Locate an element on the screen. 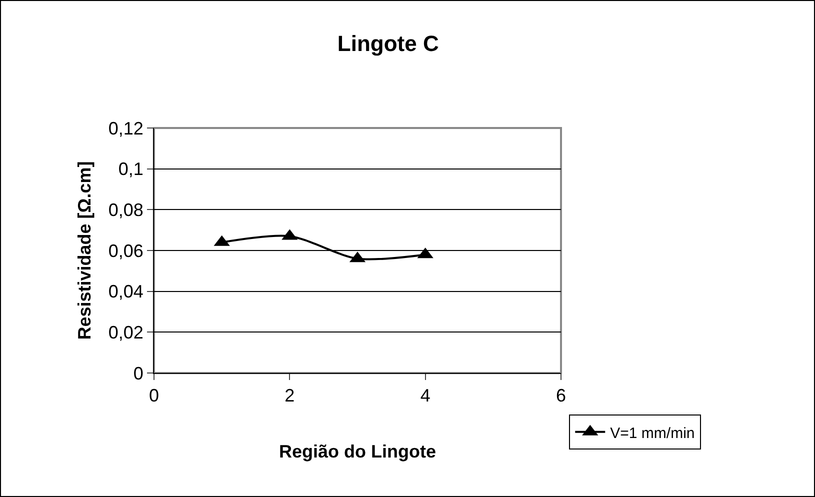 The width and height of the screenshot is (815, 497). y-tick-label: 0,04 is located at coordinates (126, 292).